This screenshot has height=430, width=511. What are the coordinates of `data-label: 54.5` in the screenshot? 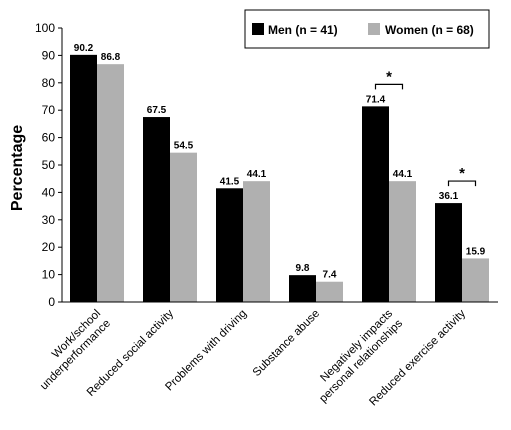 It's located at (184, 146).